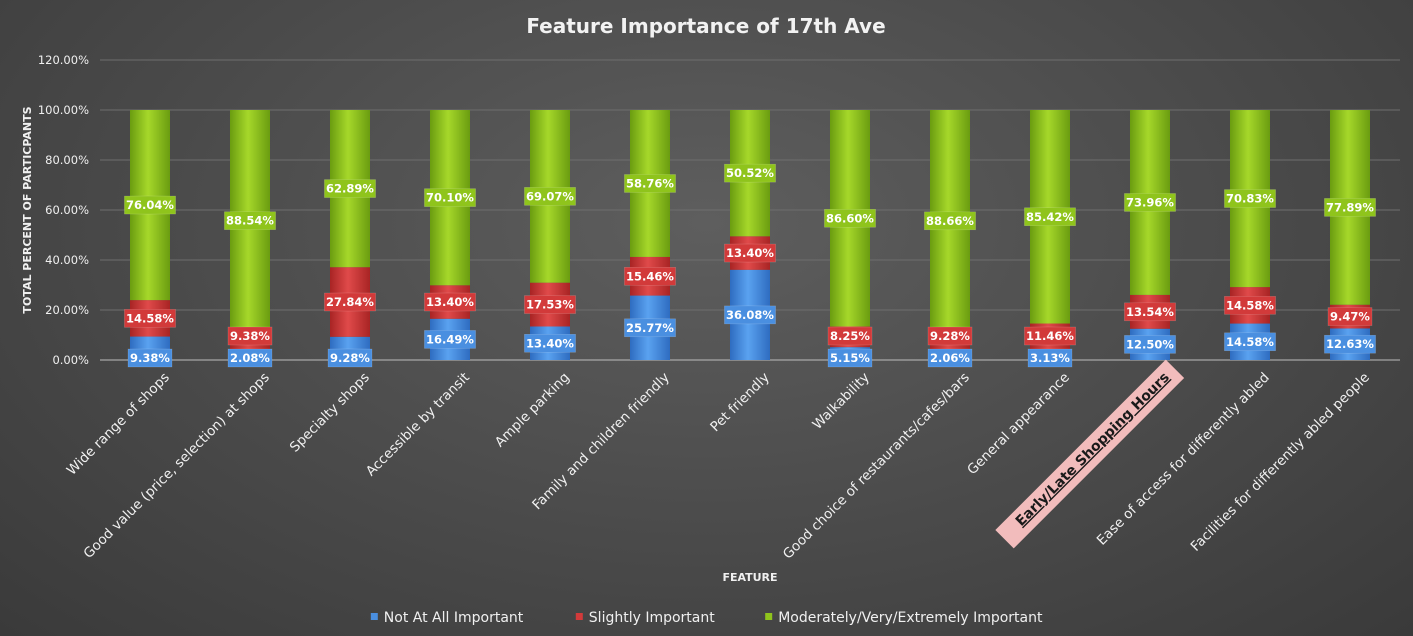 The image size is (1413, 636). I want to click on data-label-text: 2.08%, so click(250, 358).